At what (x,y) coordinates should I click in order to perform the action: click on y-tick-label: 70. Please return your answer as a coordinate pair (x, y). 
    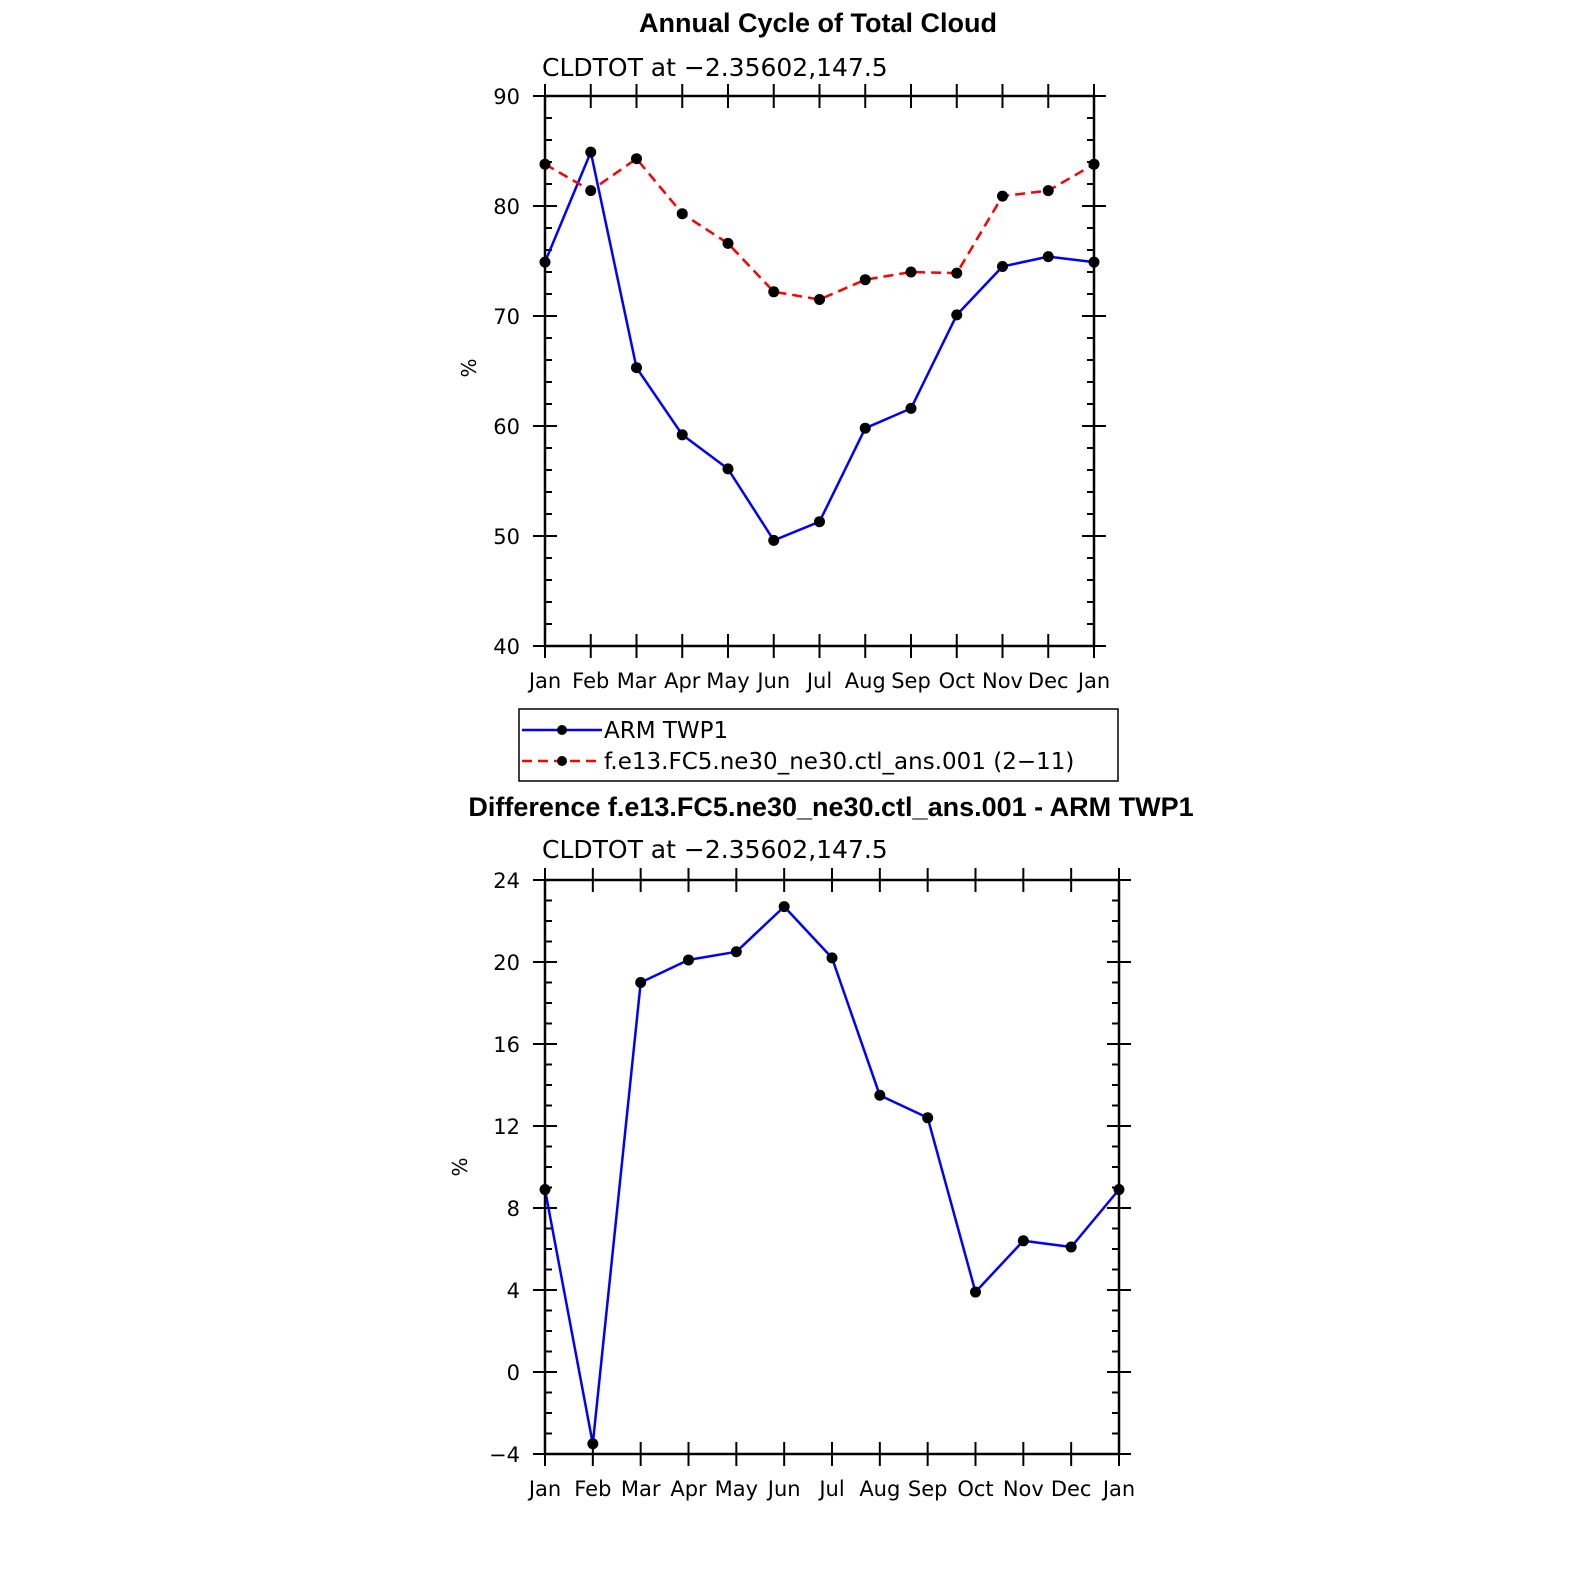
    Looking at the image, I should click on (506, 317).